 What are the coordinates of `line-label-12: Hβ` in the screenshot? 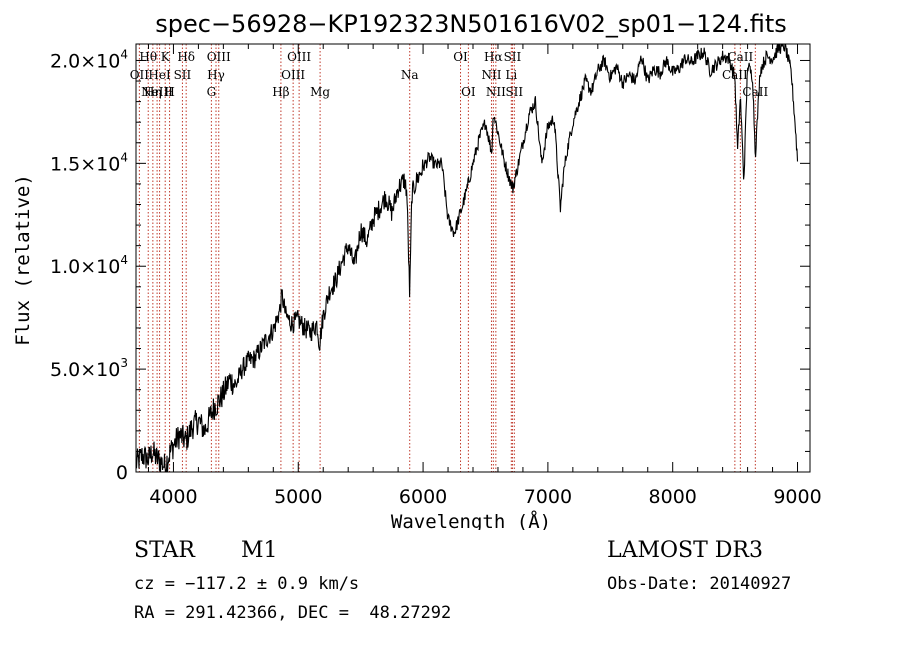 It's located at (280, 92).